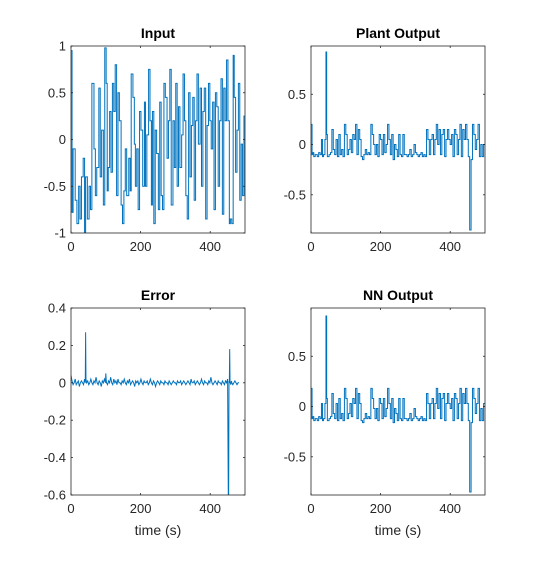 The height and width of the screenshot is (563, 546). Describe the element at coordinates (450, 508) in the screenshot. I see `nn-output-x-tick-label: 400` at that location.